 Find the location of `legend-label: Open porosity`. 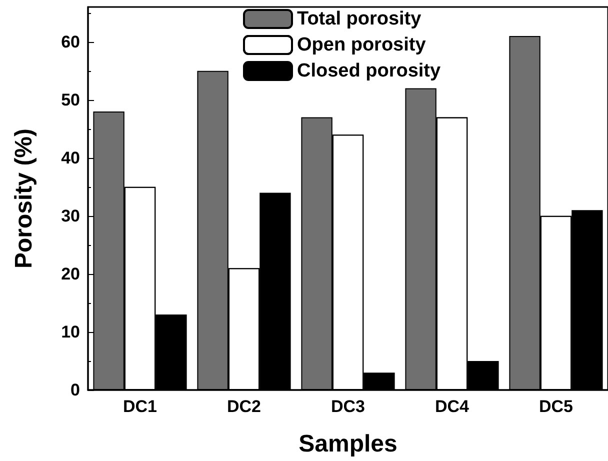

legend-label: Open porosity is located at coordinates (361, 45).